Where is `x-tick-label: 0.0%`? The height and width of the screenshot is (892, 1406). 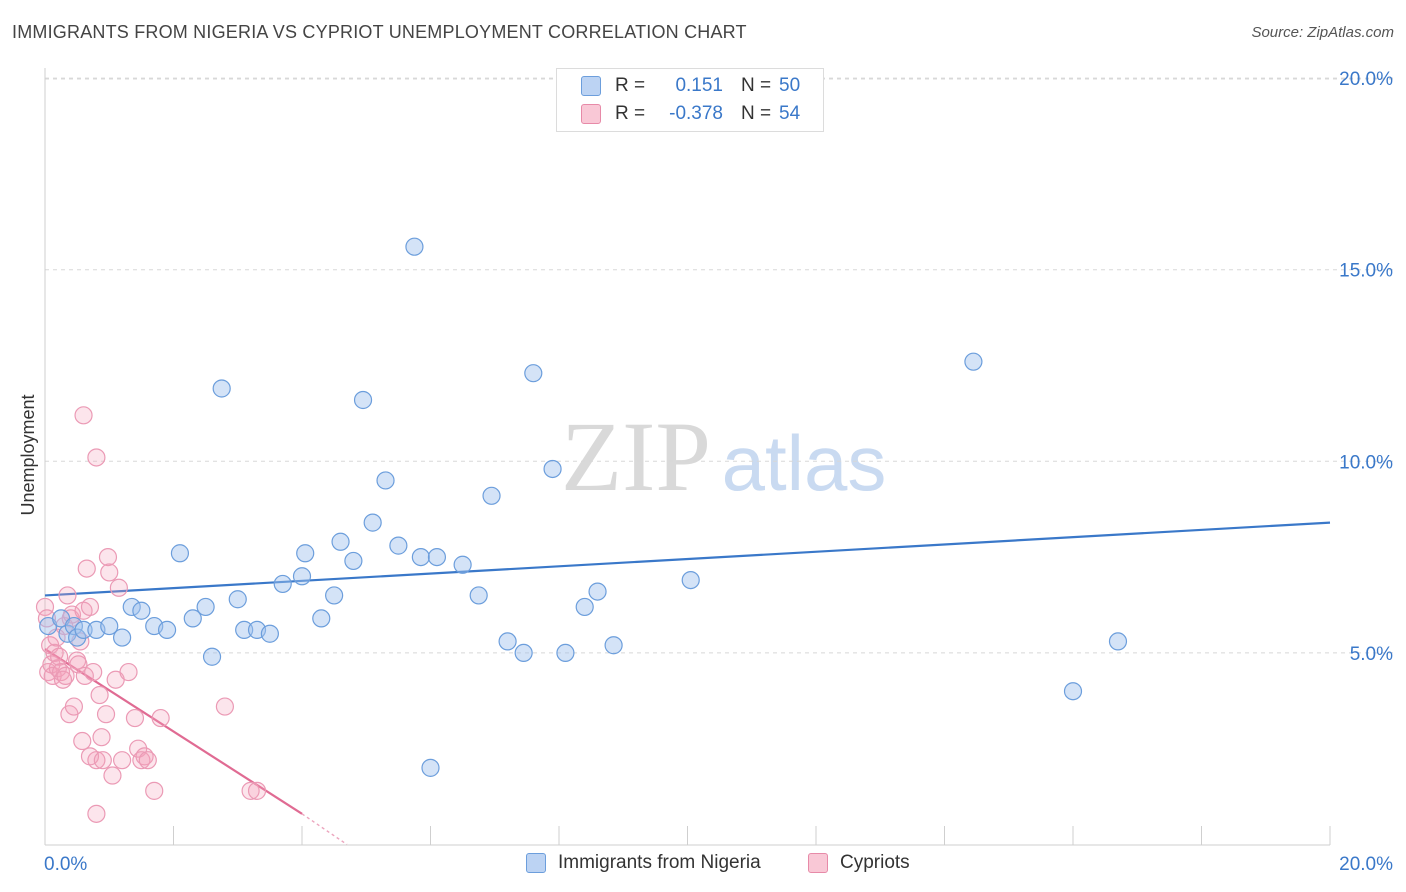
x-tick-label: 0.0% is located at coordinates (65, 864).